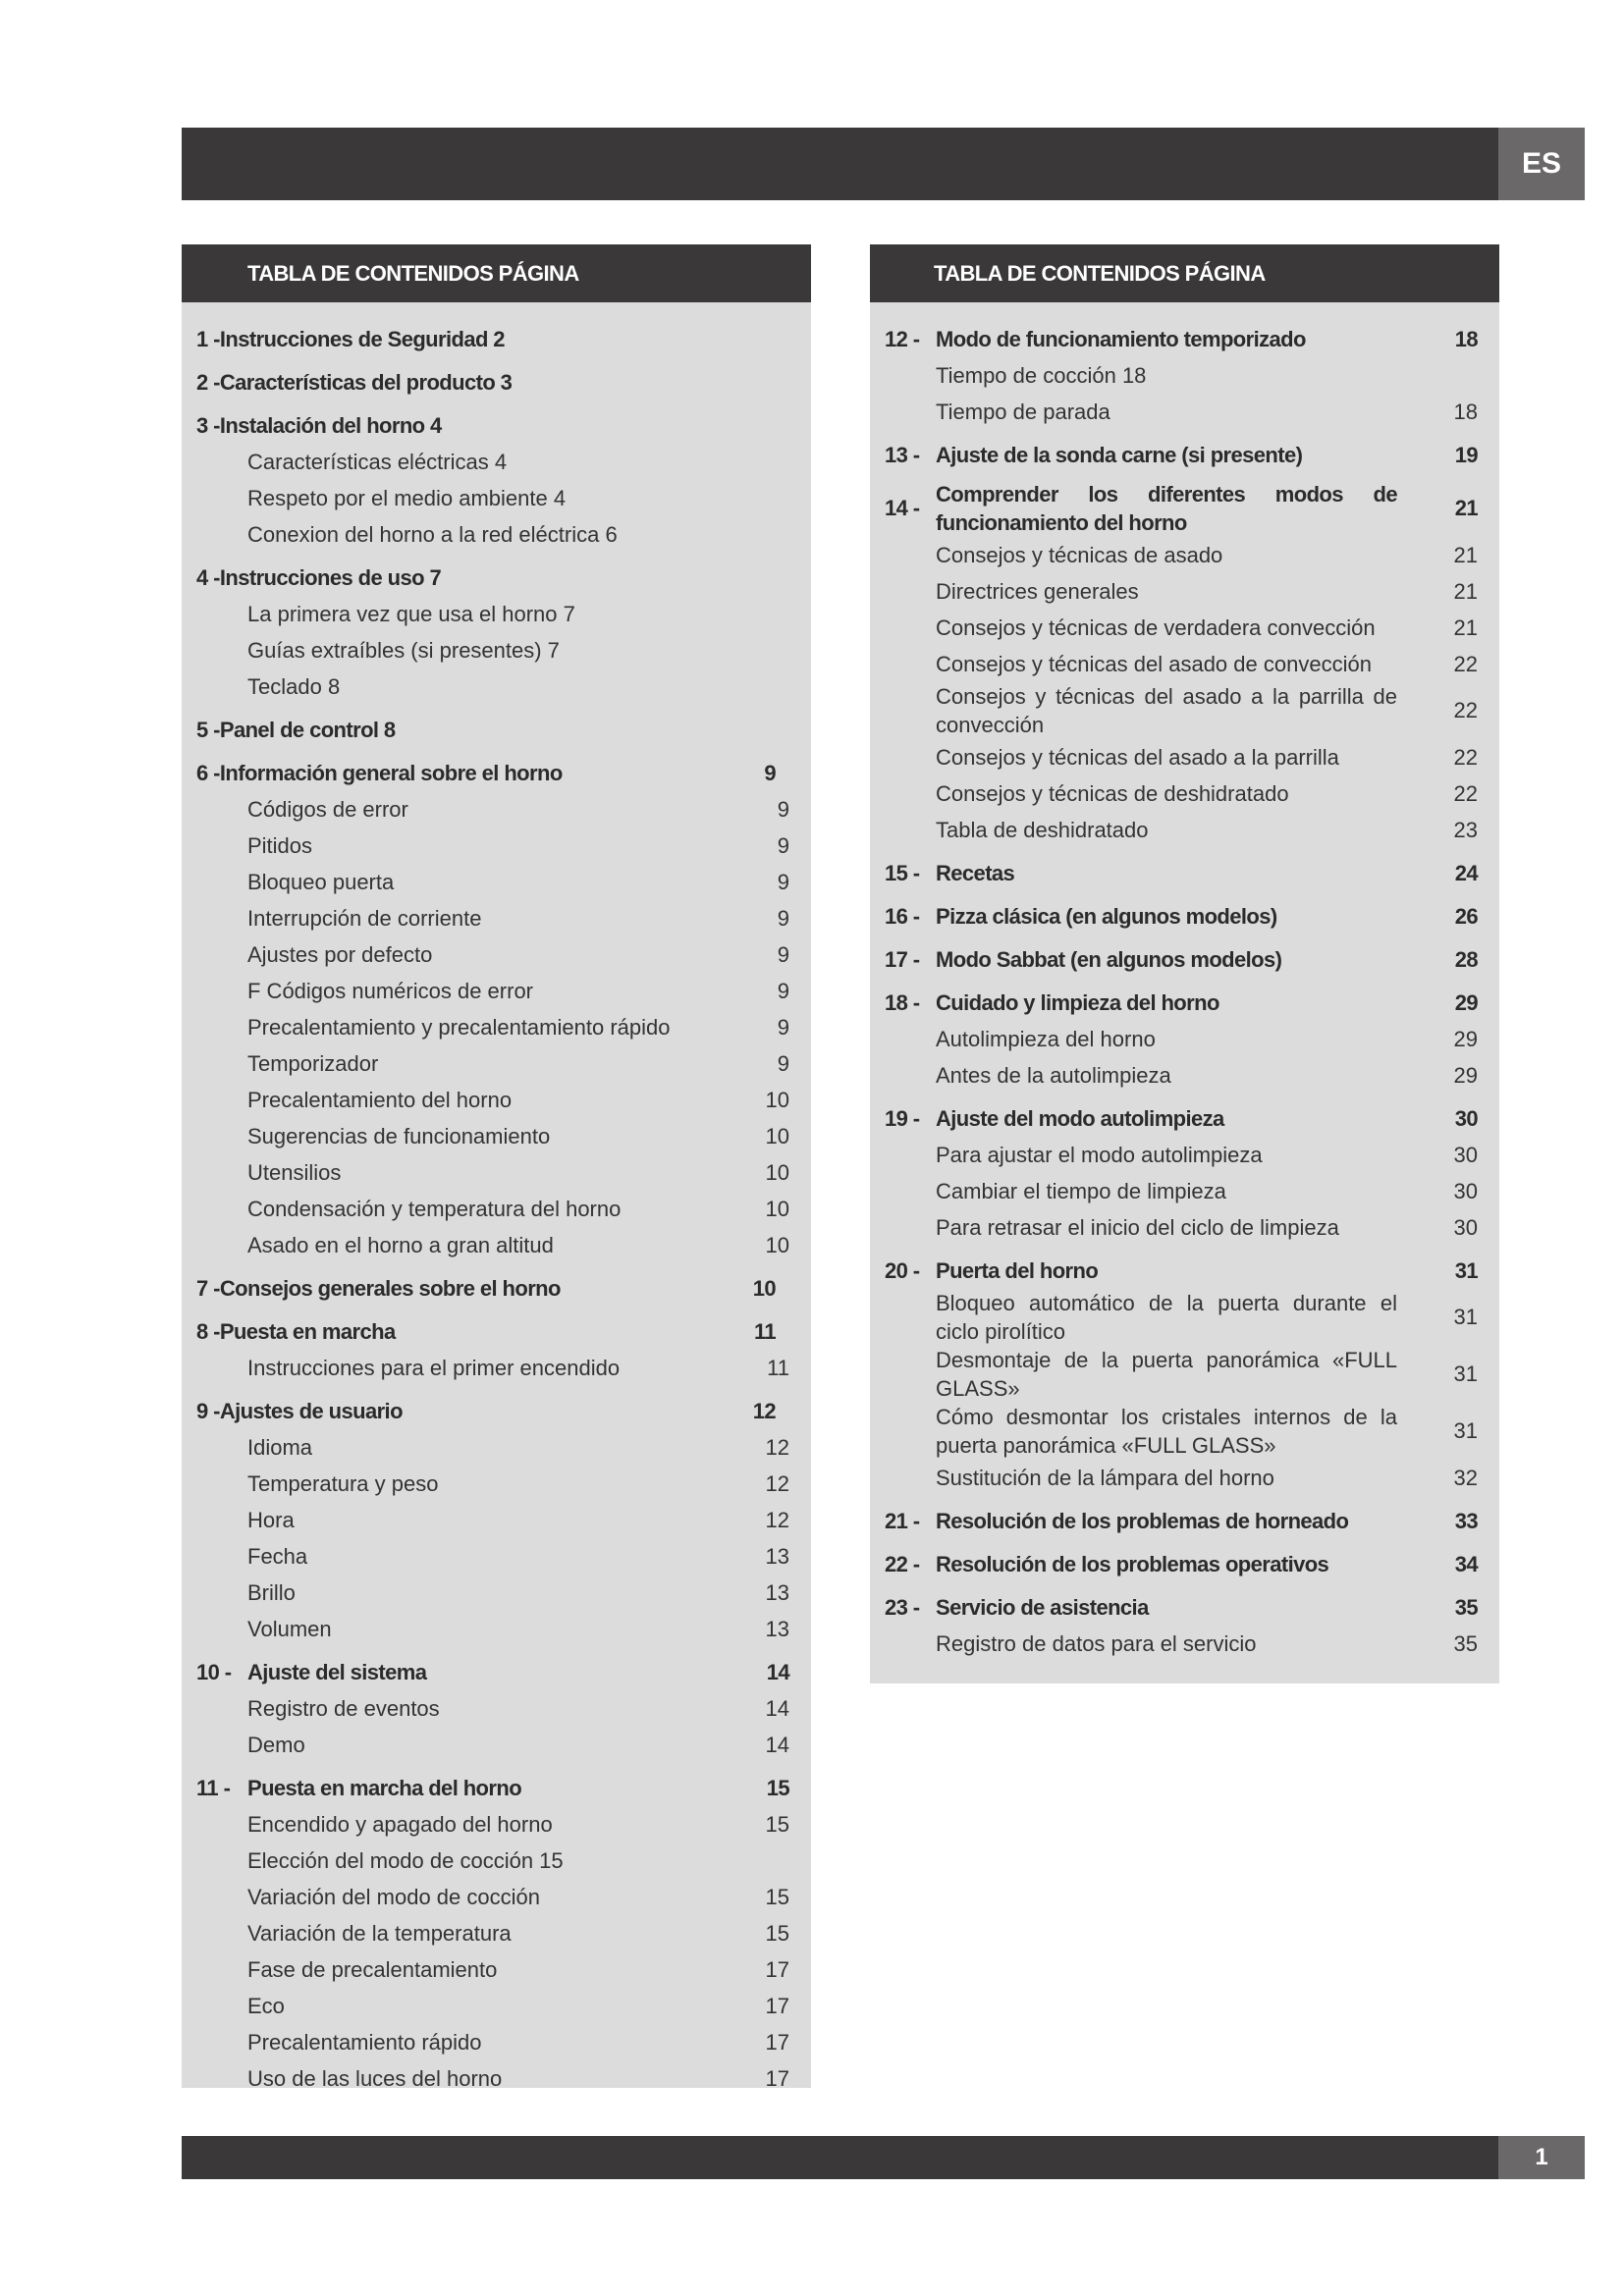  I want to click on toc-subsection: Encendido y apagado del horno 15, so click(496, 1824).